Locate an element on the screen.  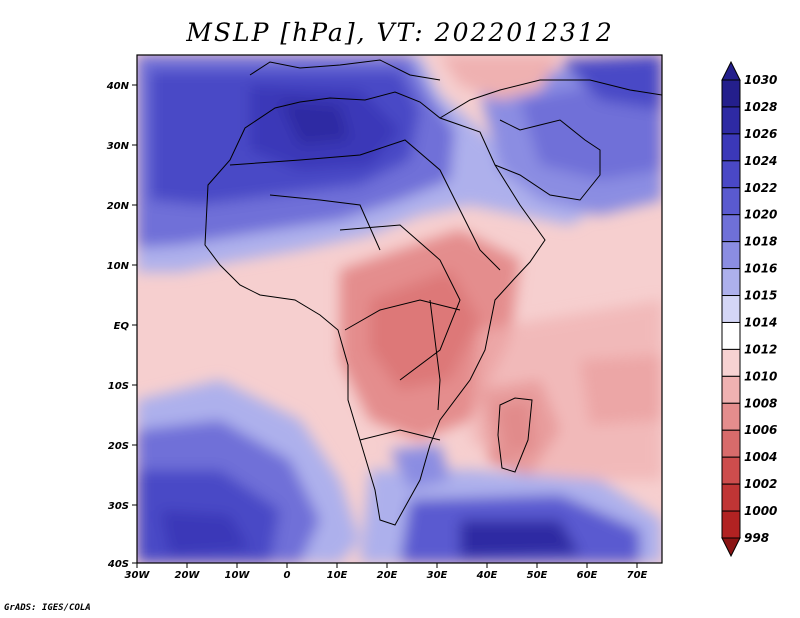
colorbar-label: 1020 is located at coordinates (760, 215).